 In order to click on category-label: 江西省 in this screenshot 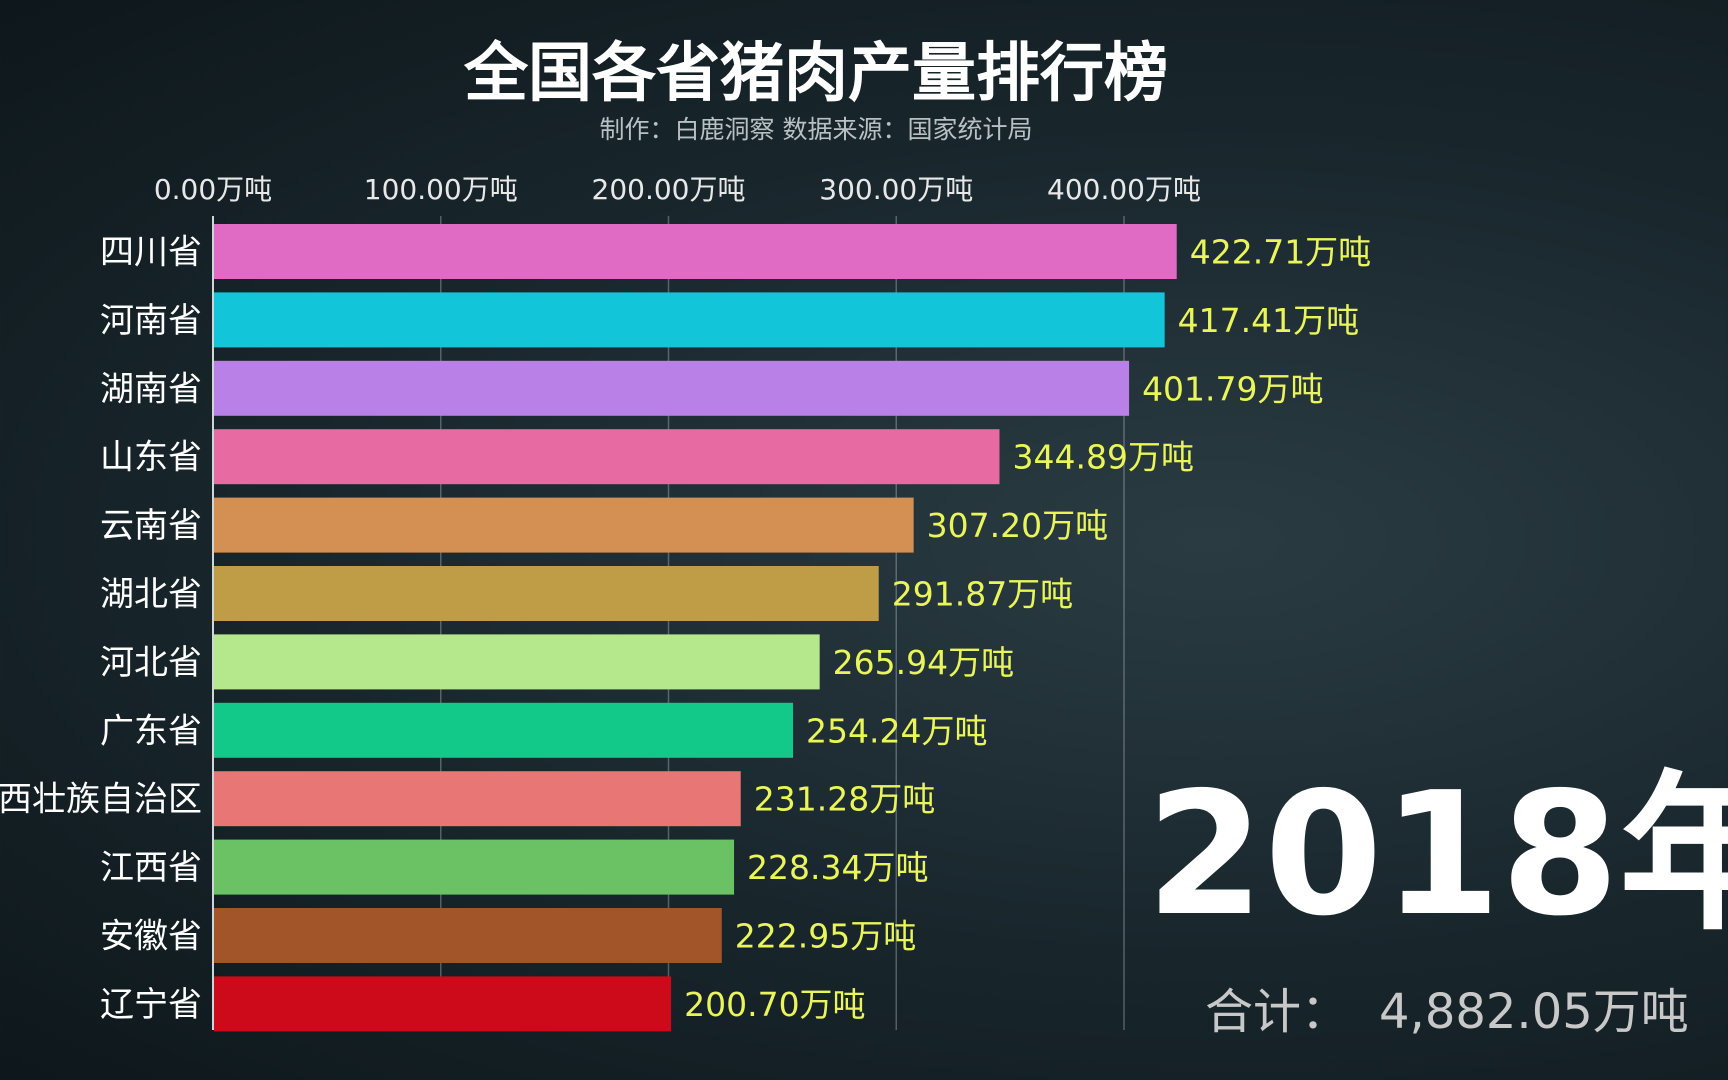, I will do `click(151, 868)`.